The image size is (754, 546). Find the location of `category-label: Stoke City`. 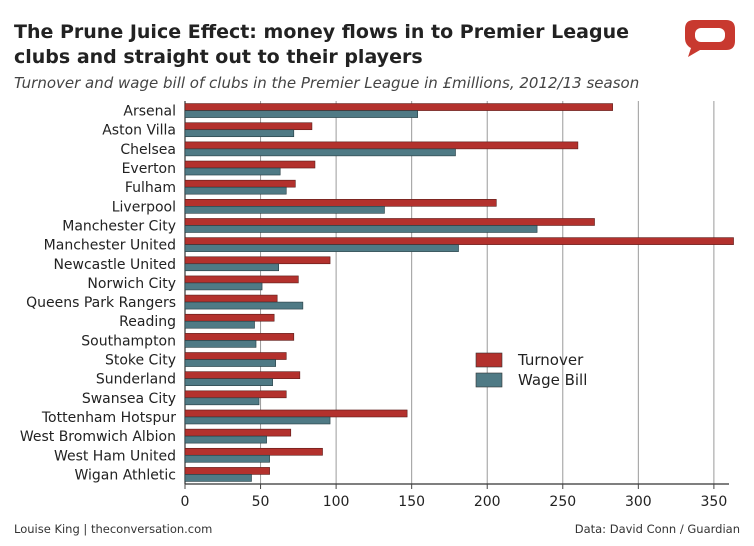

category-label: Stoke City is located at coordinates (140, 361).